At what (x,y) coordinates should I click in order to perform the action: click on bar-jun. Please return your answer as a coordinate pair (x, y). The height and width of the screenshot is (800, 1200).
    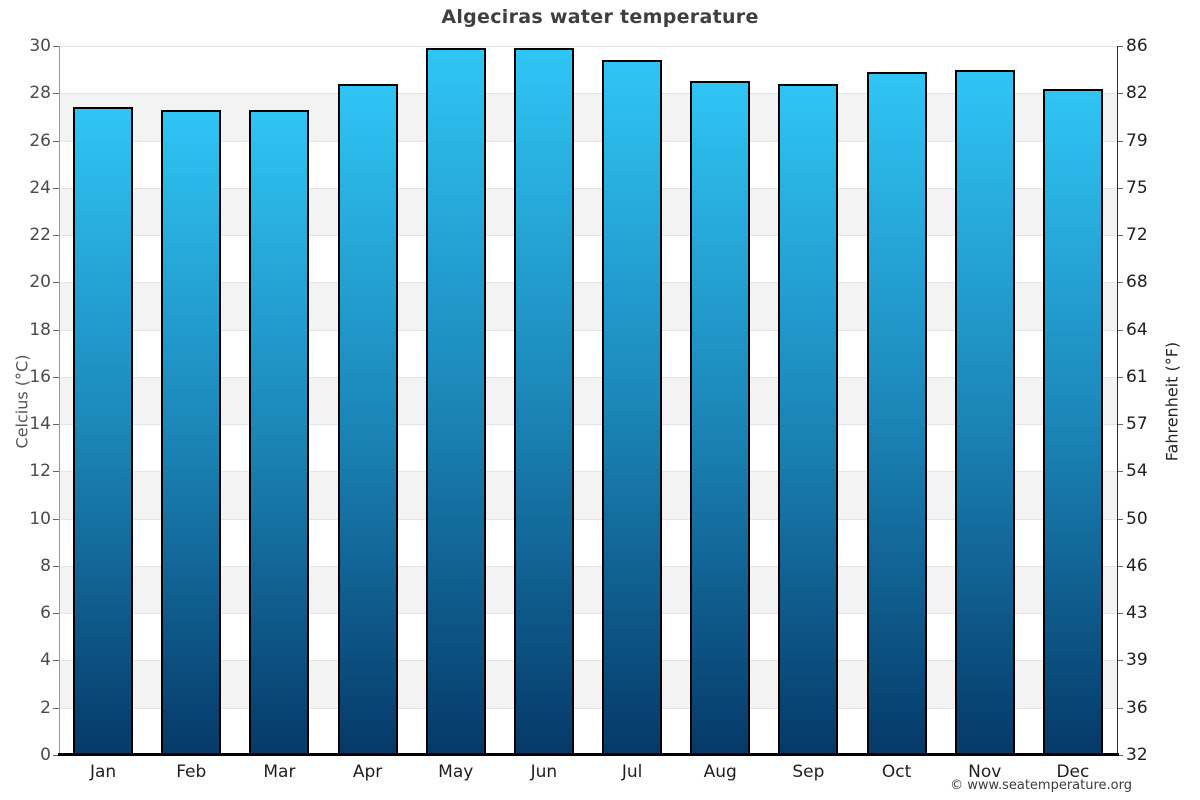
    Looking at the image, I should click on (543, 401).